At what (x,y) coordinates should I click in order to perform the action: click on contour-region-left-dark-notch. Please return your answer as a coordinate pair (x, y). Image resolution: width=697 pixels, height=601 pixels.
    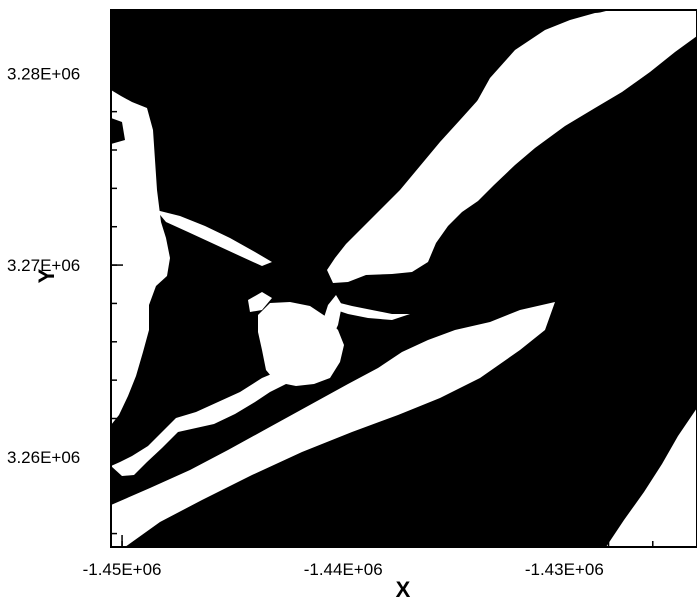
    Looking at the image, I should click on (118, 131).